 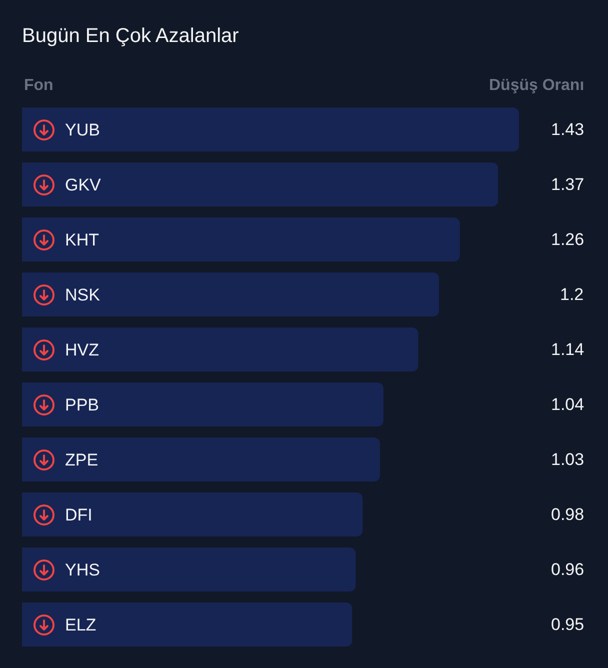 What do you see at coordinates (131, 36) in the screenshot?
I see `chart-title: Bugün En Çok Azalanlar` at bounding box center [131, 36].